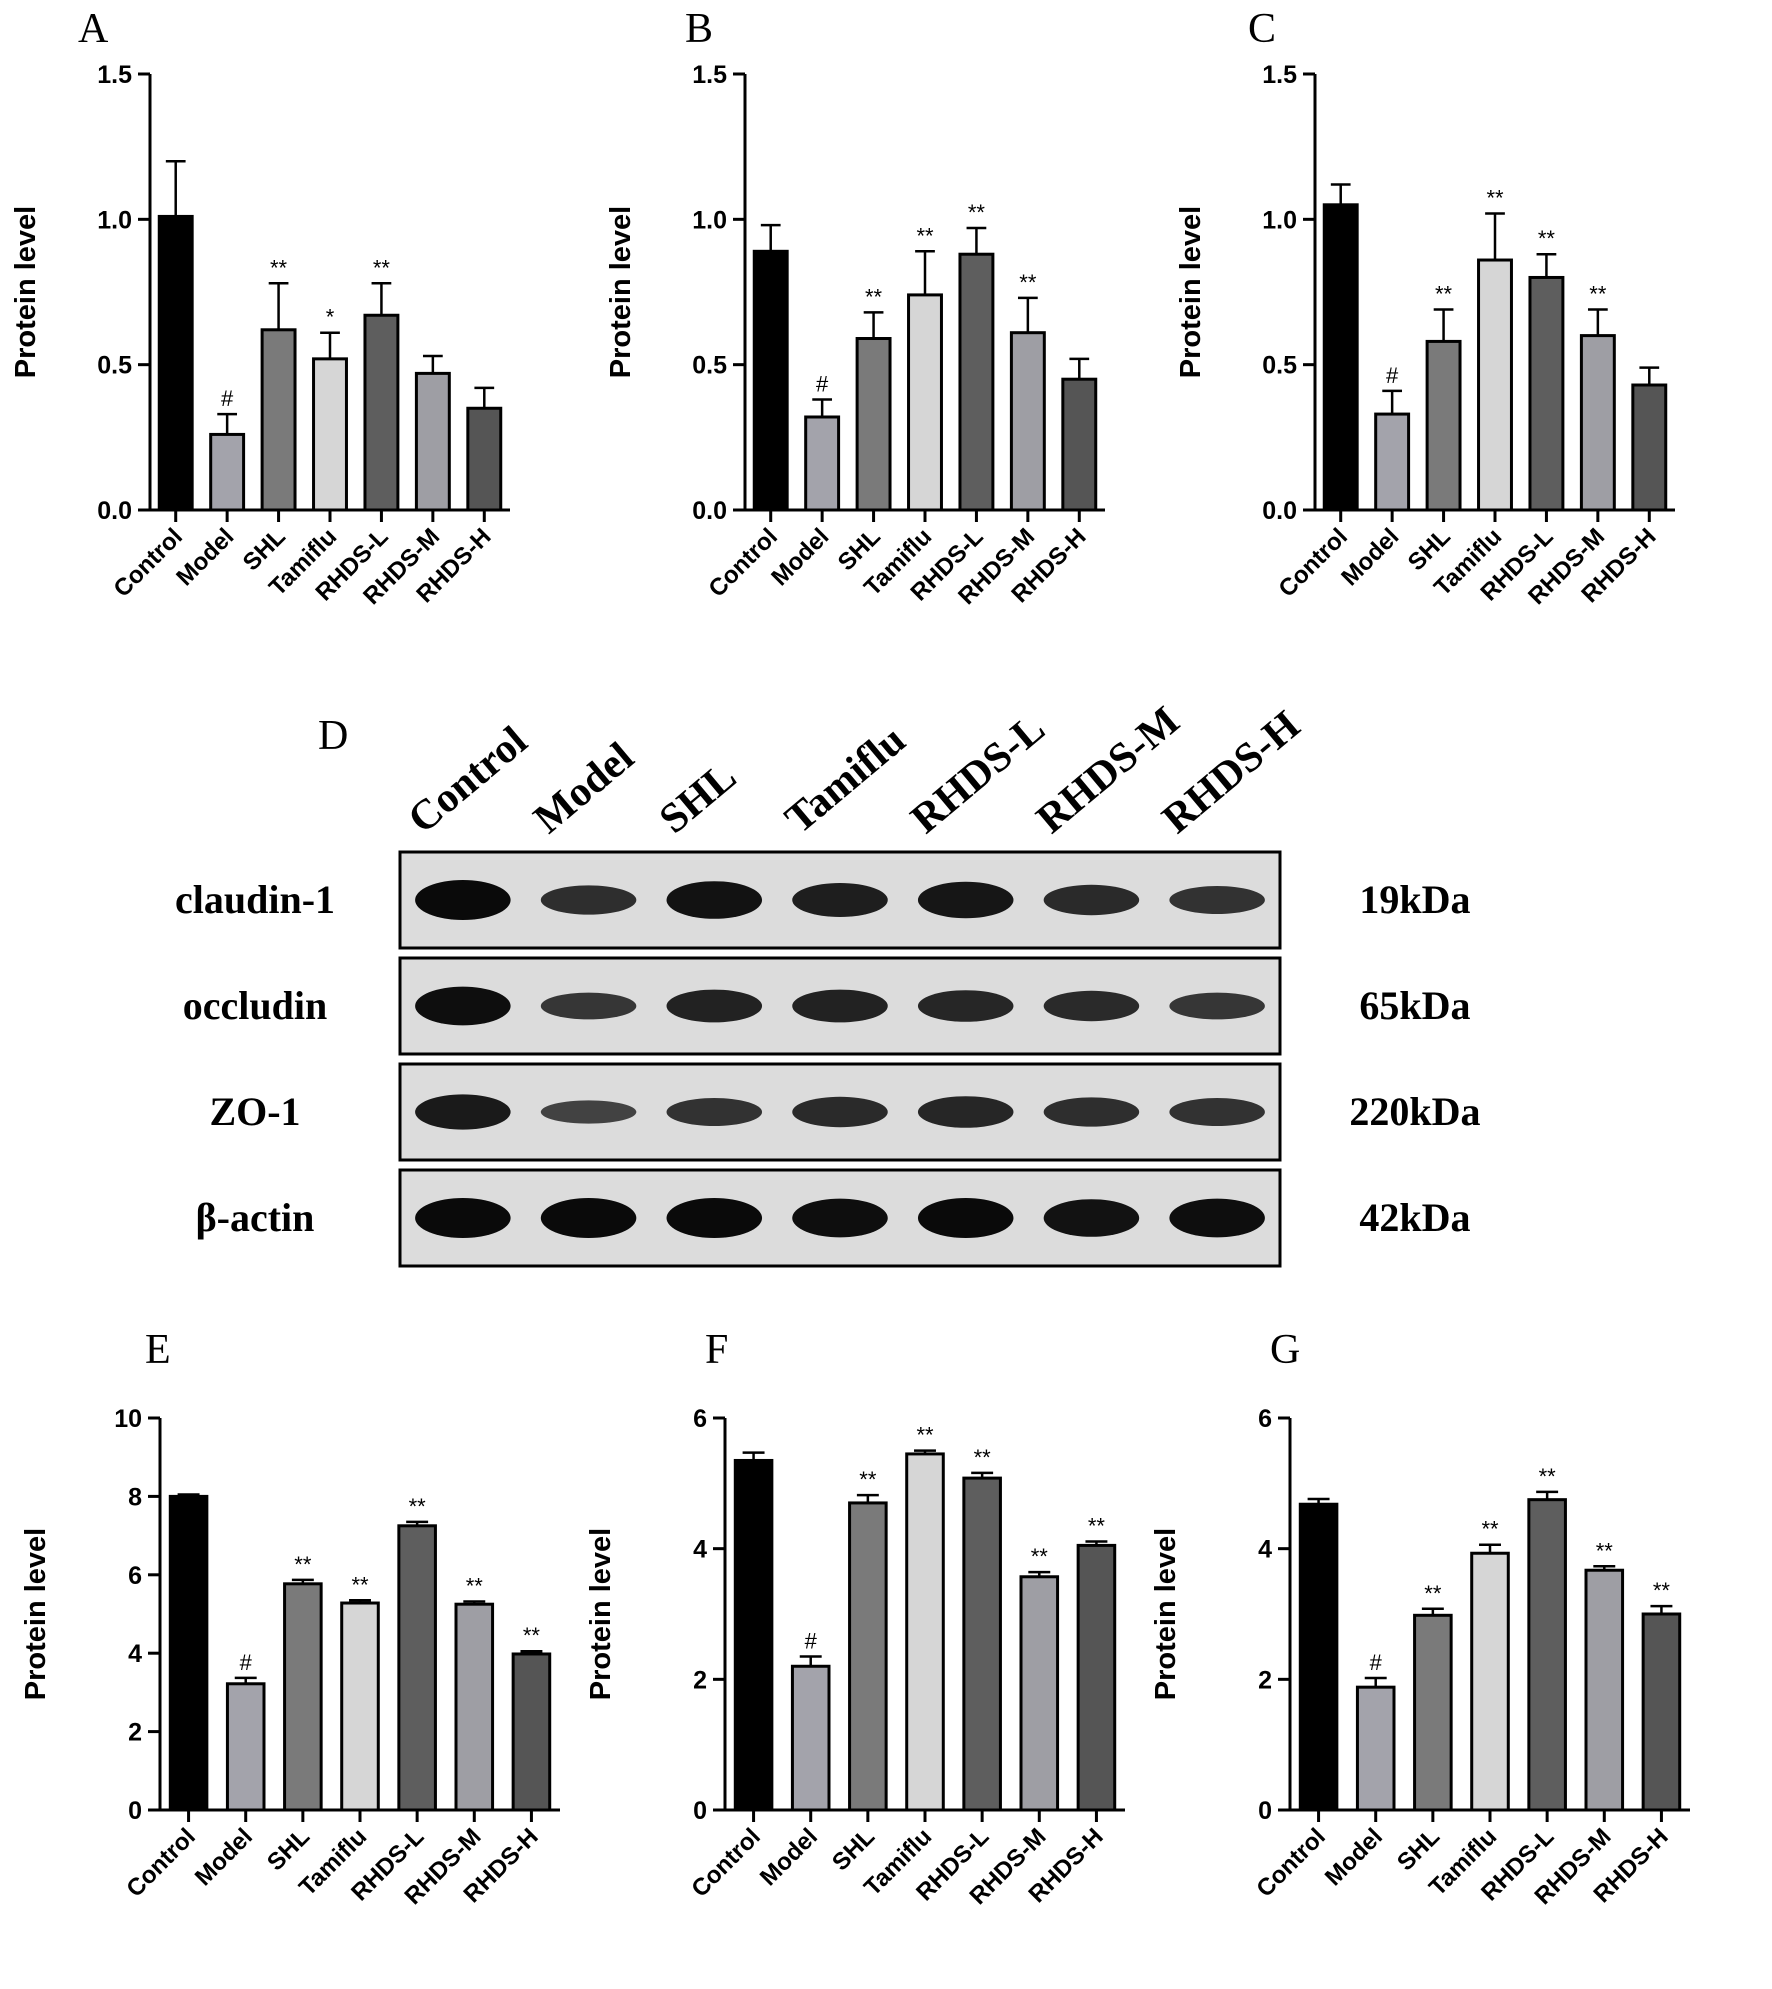 The height and width of the screenshot is (1989, 1772). Describe the element at coordinates (468, 780) in the screenshot. I see `blot-lane-label: Control` at that location.